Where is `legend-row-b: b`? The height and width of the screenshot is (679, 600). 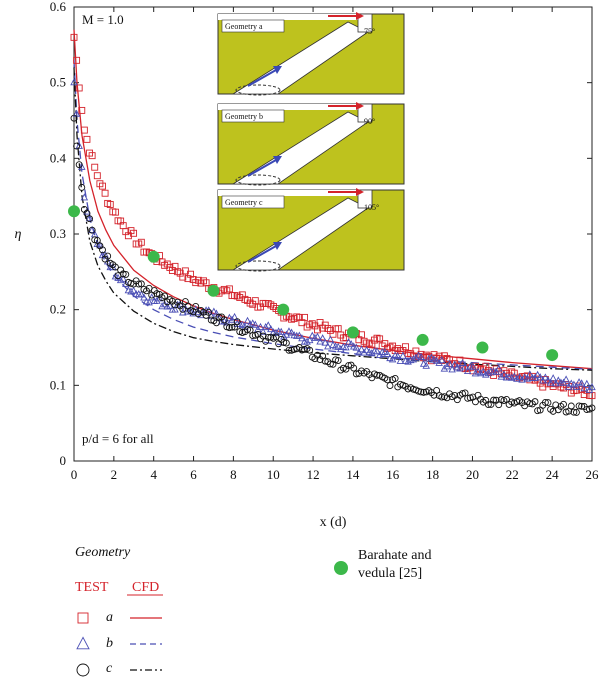
legend-row-b: b is located at coordinates (109, 643).